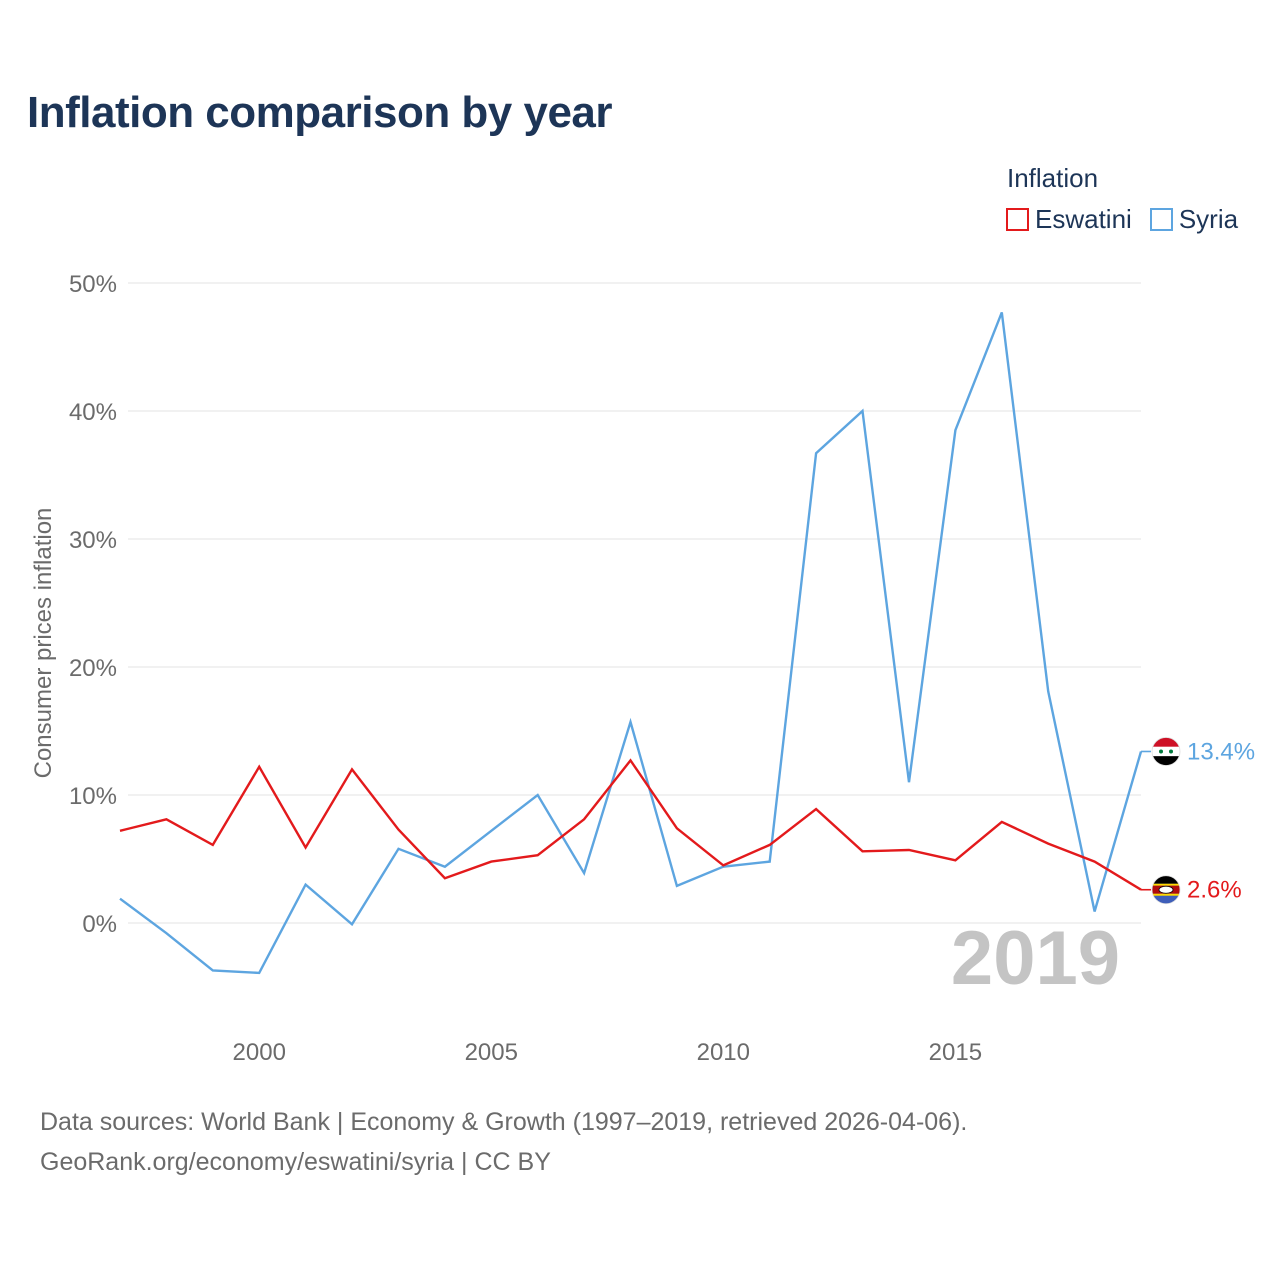  Describe the element at coordinates (1161, 219) in the screenshot. I see `legend-swatch-syria` at that location.